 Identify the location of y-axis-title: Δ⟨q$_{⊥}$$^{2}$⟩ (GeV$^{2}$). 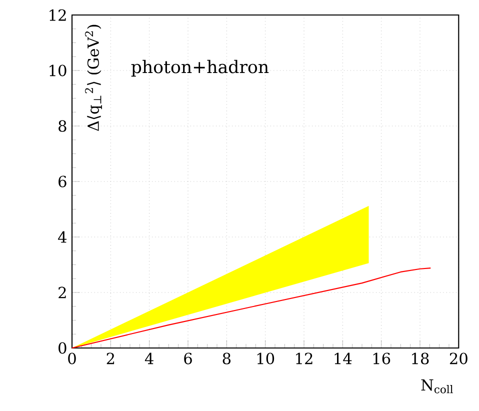
(93, 77).